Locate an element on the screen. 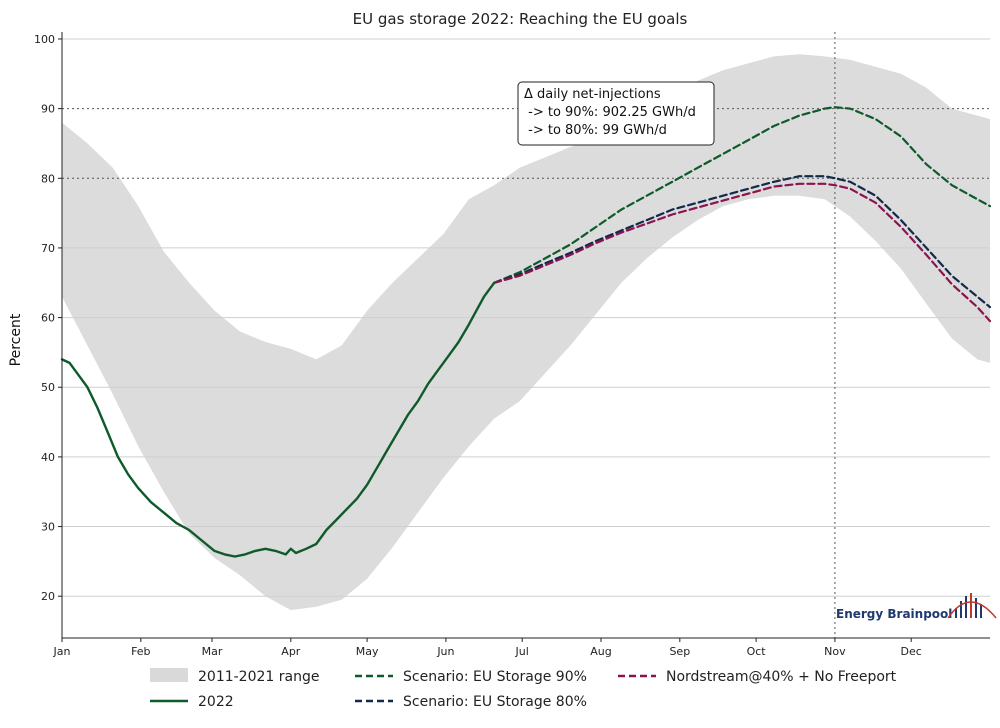  legend-label: 2011-2021 range is located at coordinates (258, 677).